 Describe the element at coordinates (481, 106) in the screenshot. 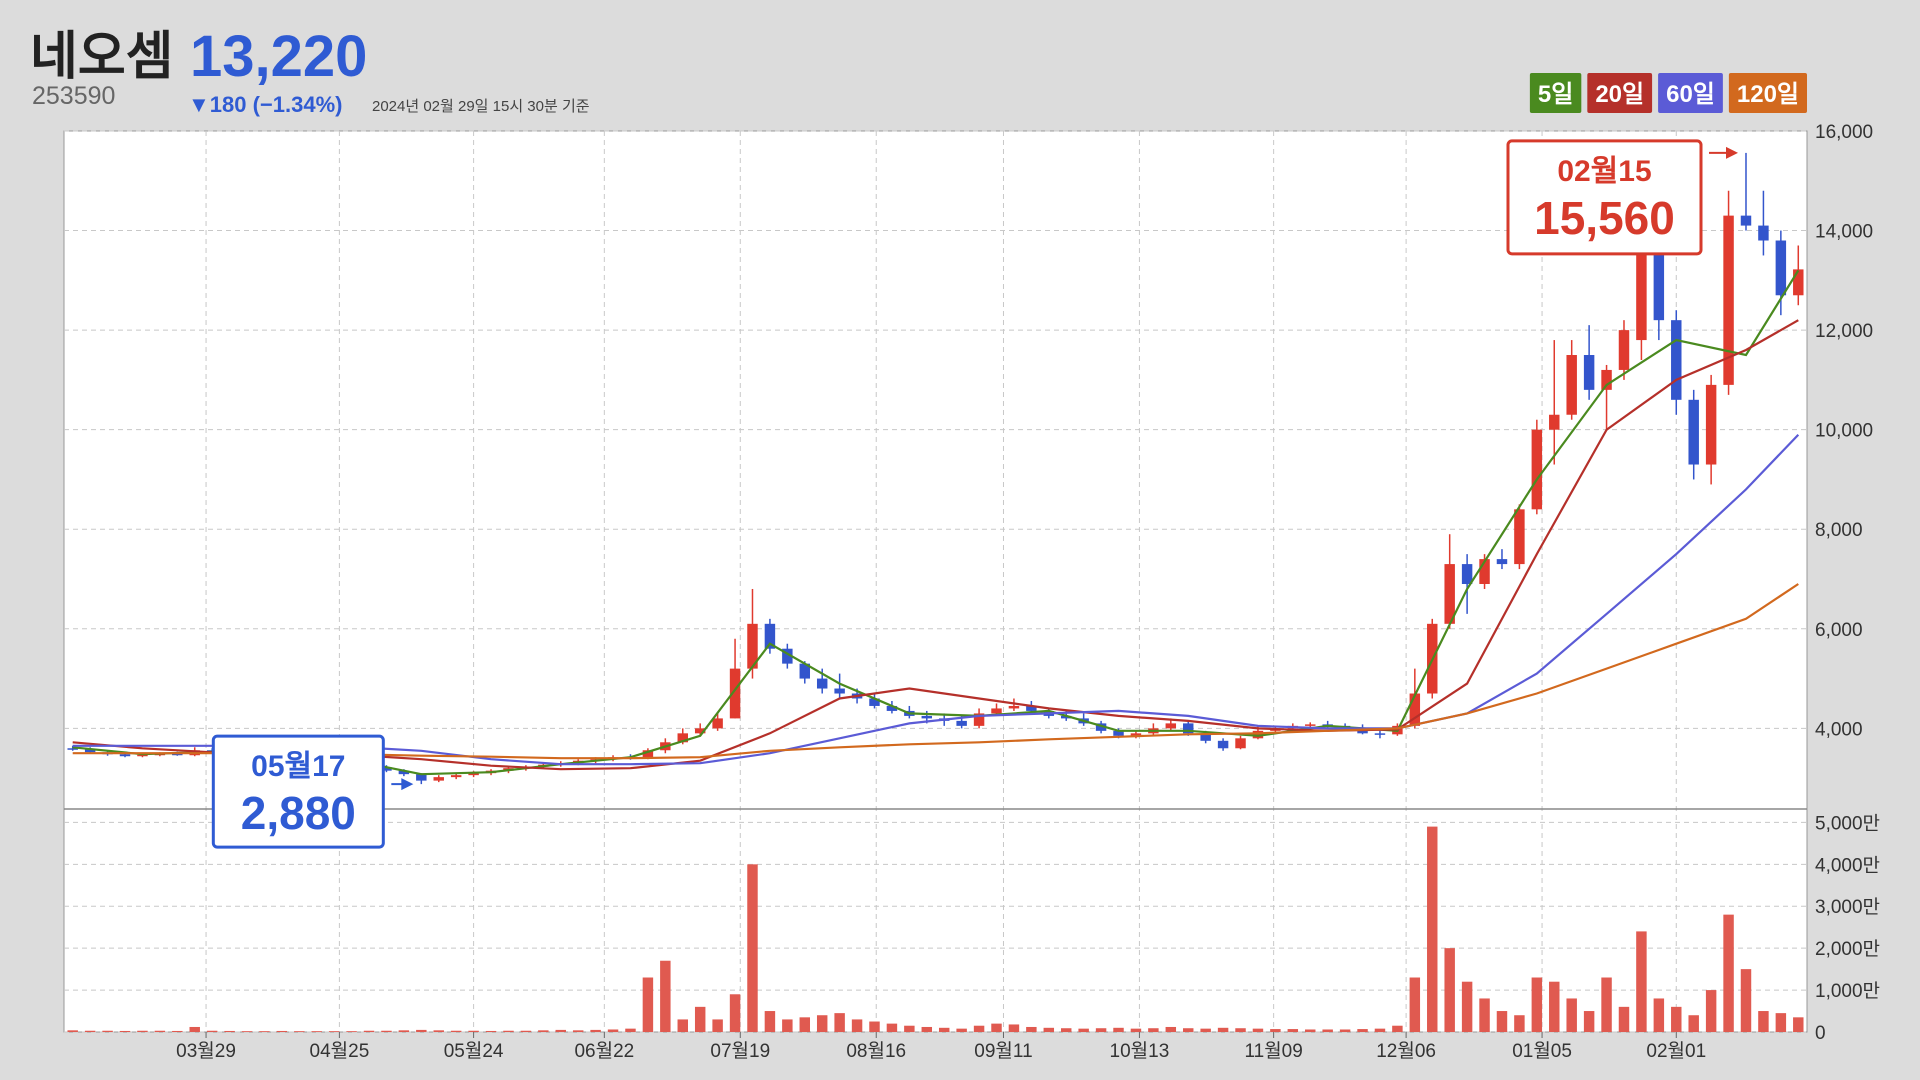

I see `timestamp: 2024년 02월 29일 15시 30분 기준` at that location.